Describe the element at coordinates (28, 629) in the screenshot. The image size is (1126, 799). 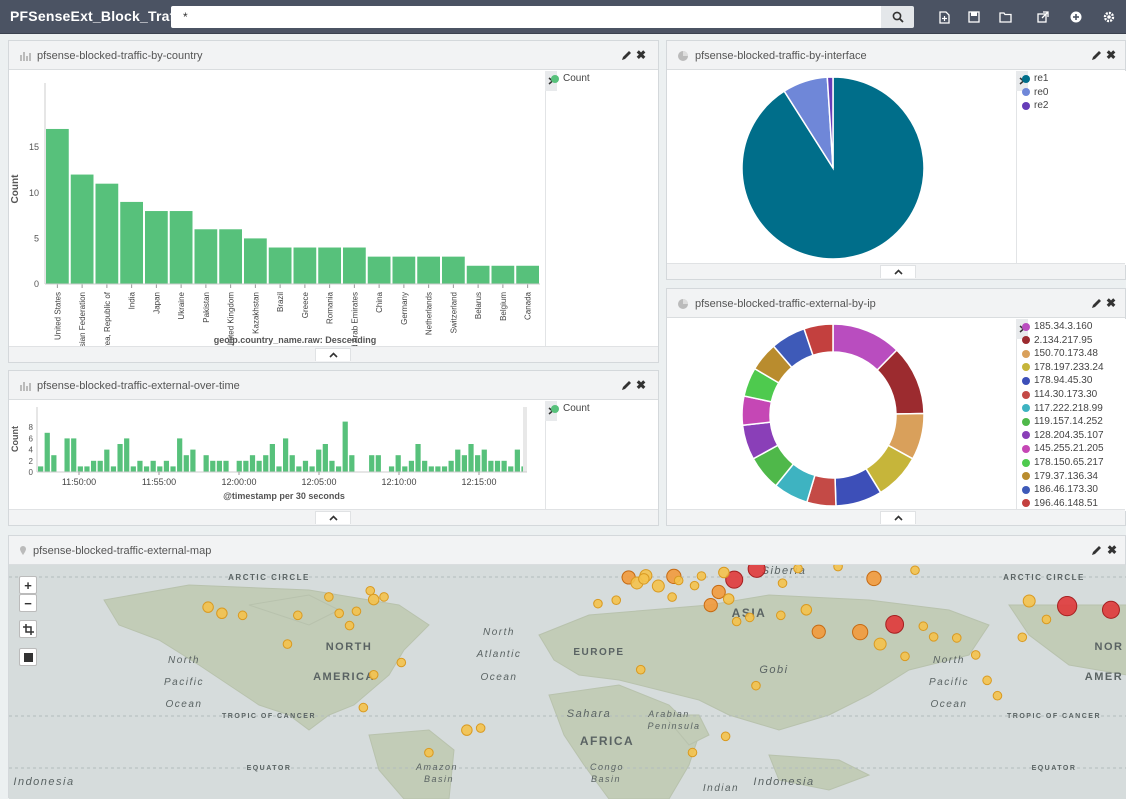
I see `crop-button` at that location.